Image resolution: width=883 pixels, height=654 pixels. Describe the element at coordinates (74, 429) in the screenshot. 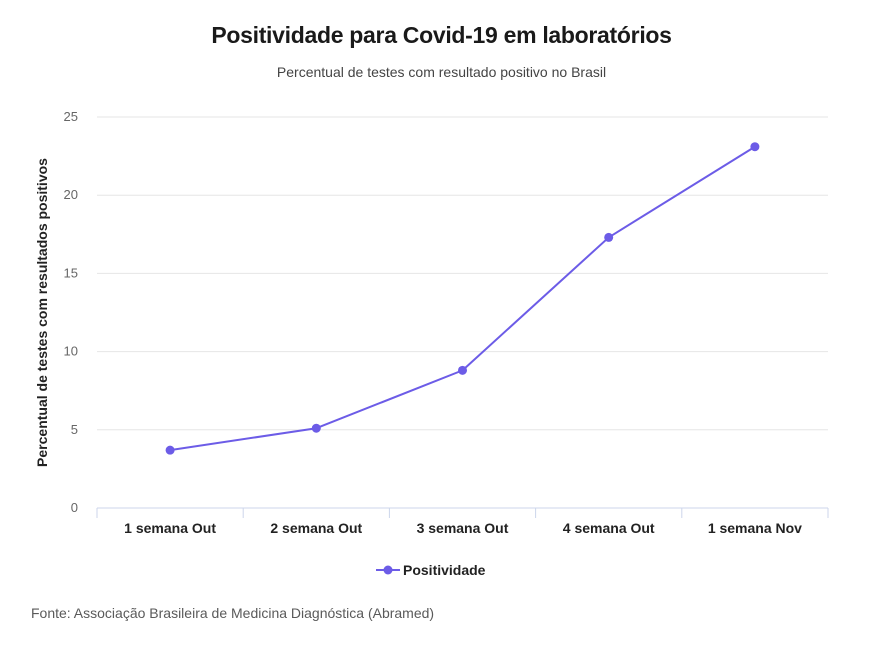

I see `y-tick-label: 5` at that location.